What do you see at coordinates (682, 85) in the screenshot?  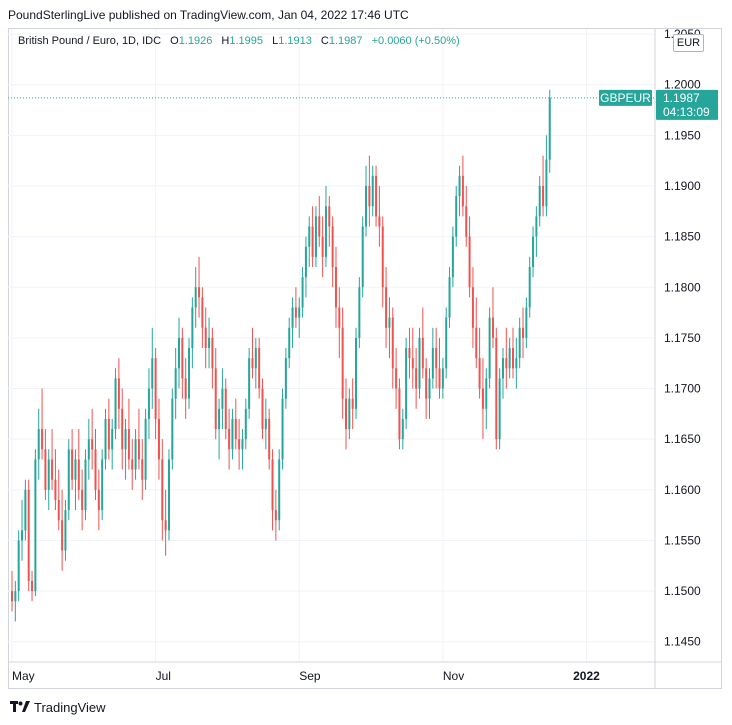 I see `y-tick-label: 1.2000` at bounding box center [682, 85].